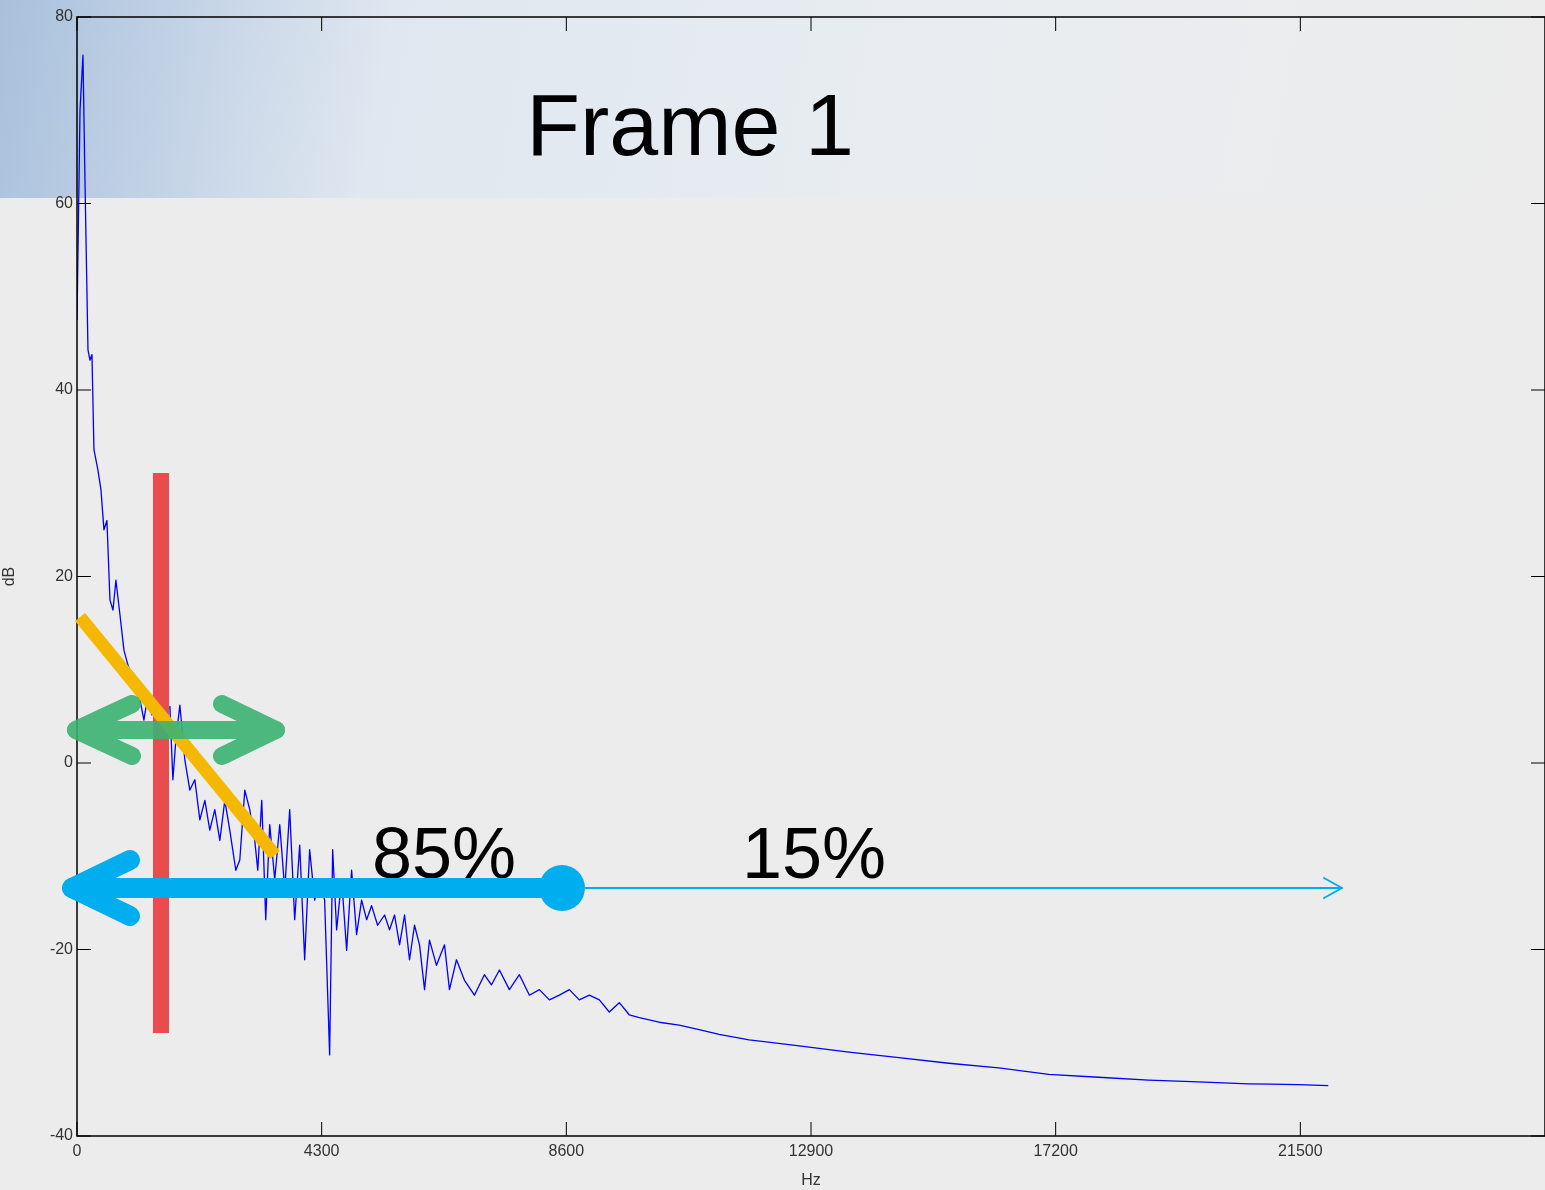  I want to click on y-tick-label: 60, so click(64, 202).